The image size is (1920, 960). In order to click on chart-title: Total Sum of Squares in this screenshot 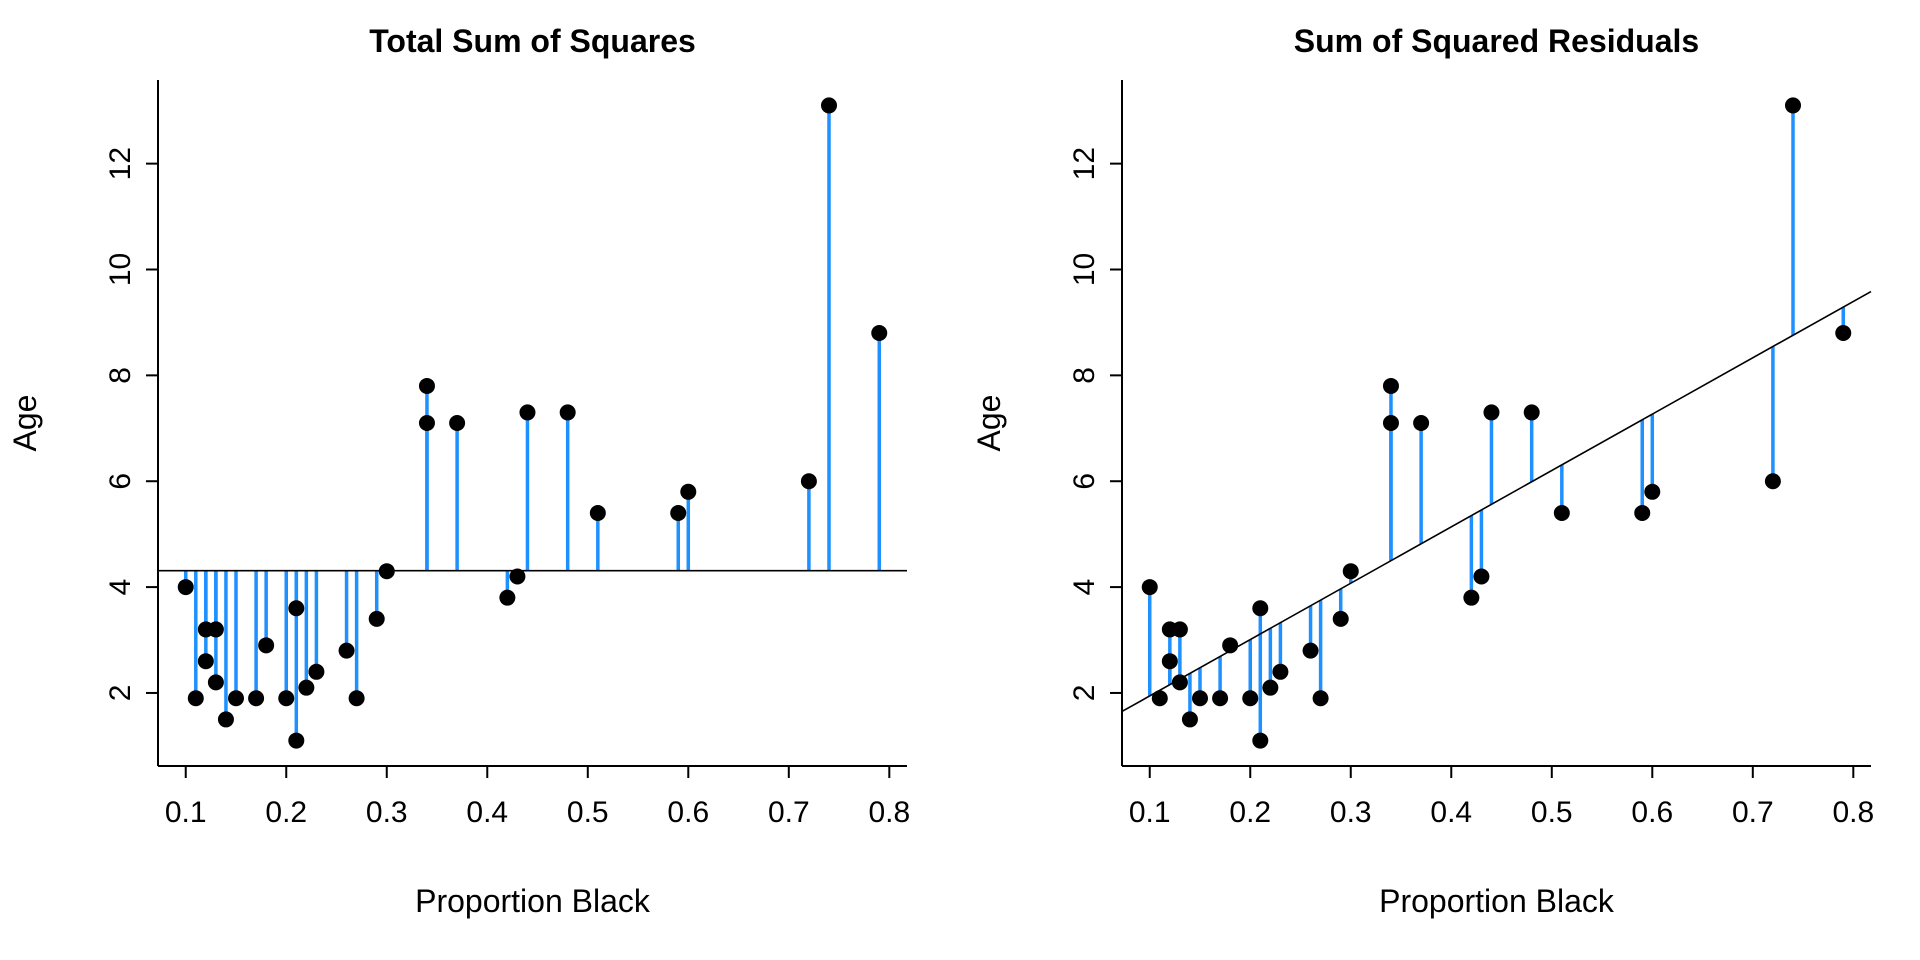, I will do `click(532, 41)`.